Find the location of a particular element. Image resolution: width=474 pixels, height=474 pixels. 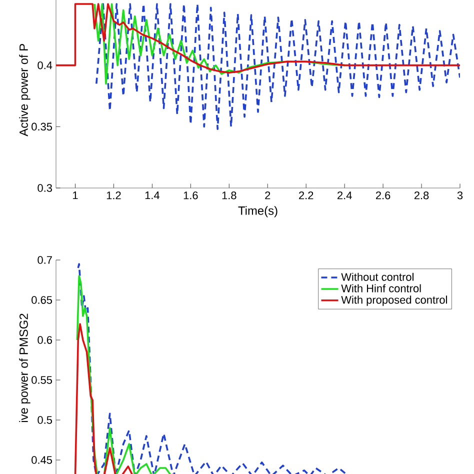

x-tick-label: 2.4 is located at coordinates (345, 196).